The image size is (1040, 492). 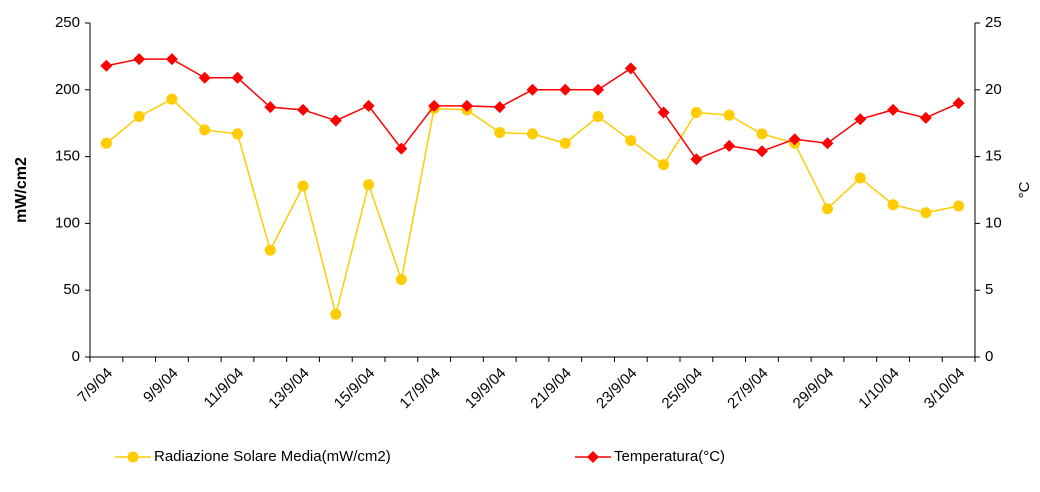 I want to click on y-tick-label: 200, so click(x=67, y=89).